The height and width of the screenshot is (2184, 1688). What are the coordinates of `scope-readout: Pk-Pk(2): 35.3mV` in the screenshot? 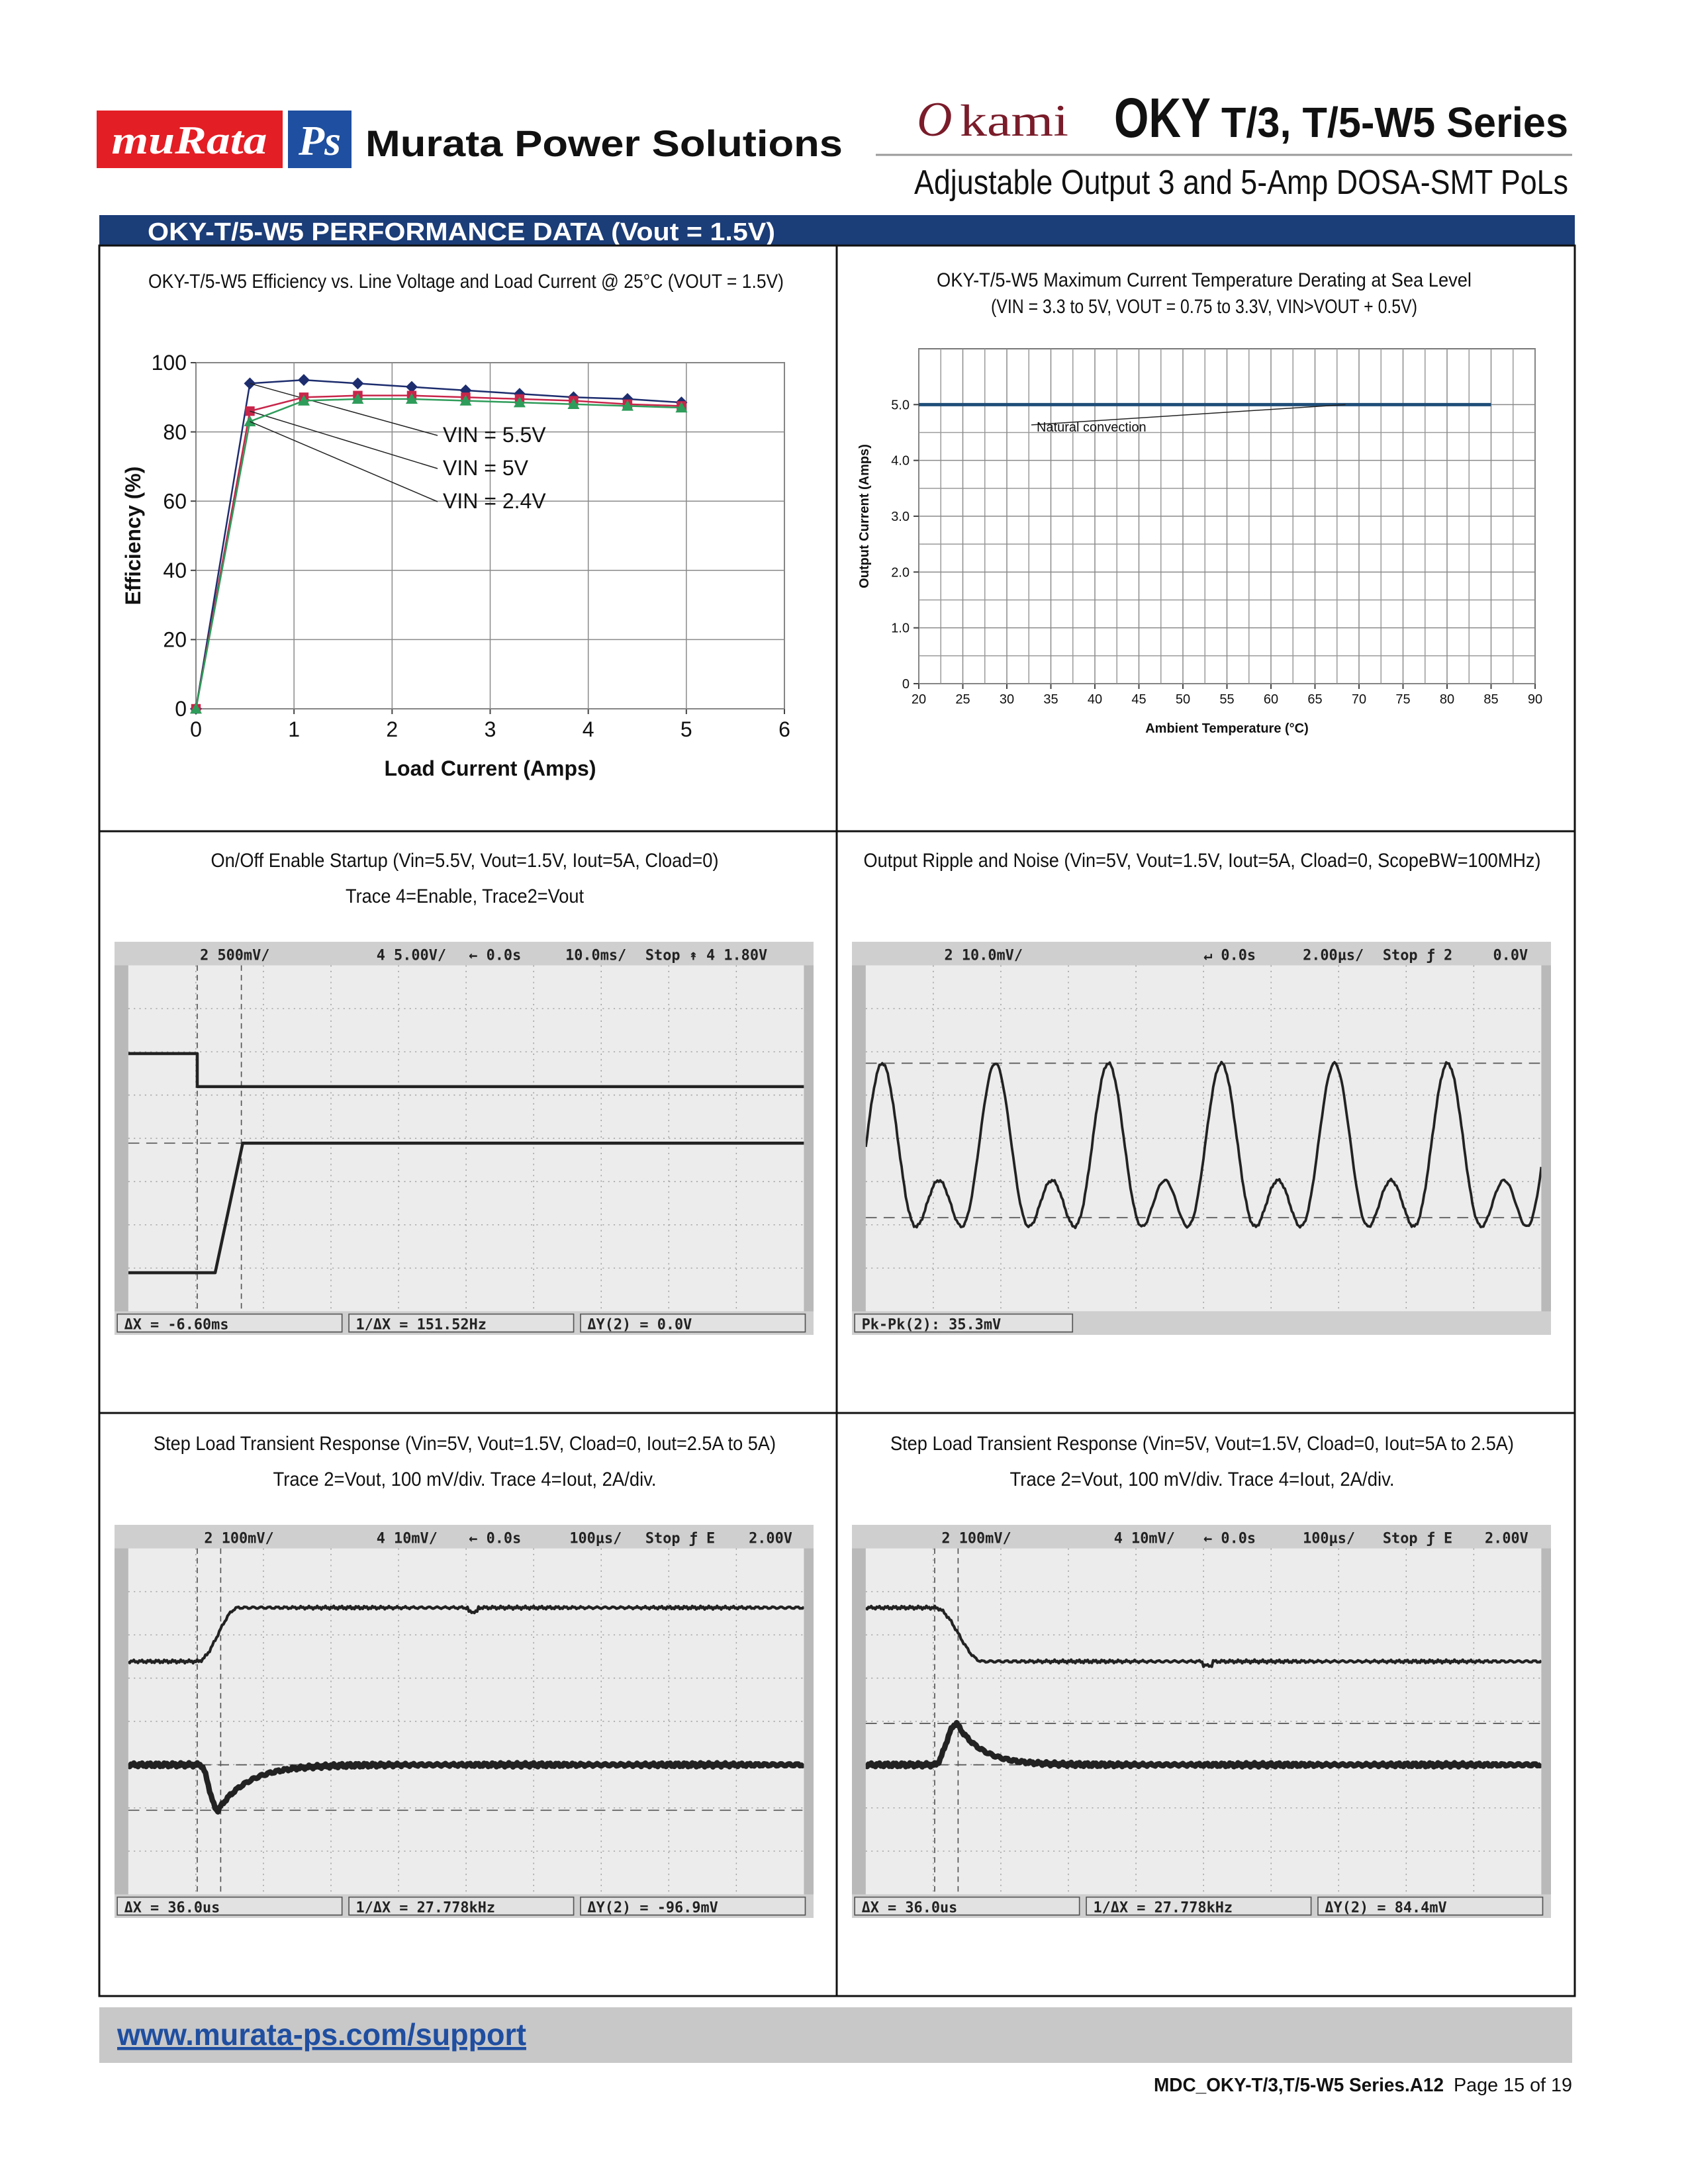 It's located at (932, 1324).